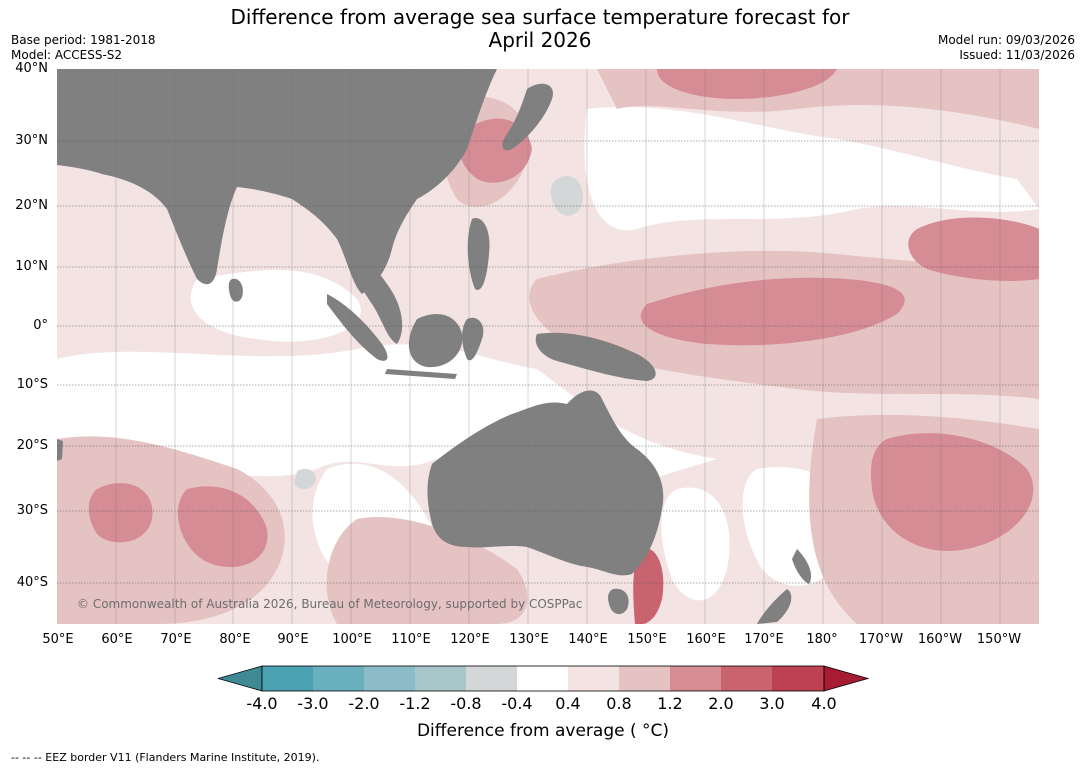 The width and height of the screenshot is (1085, 770). Describe the element at coordinates (235, 639) in the screenshot. I see `lon-label-80e: 80°E` at that location.